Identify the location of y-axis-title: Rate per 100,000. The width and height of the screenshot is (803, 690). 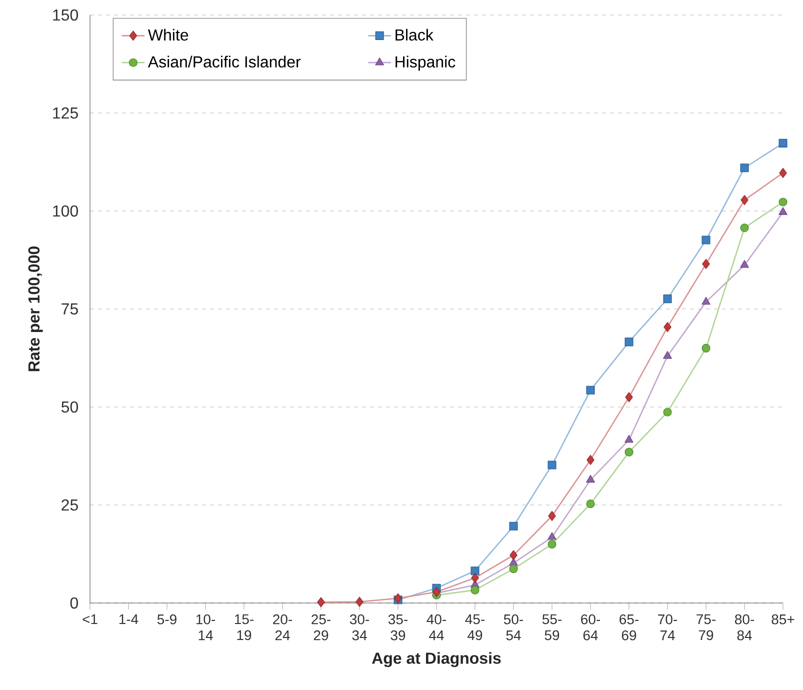
(35, 309).